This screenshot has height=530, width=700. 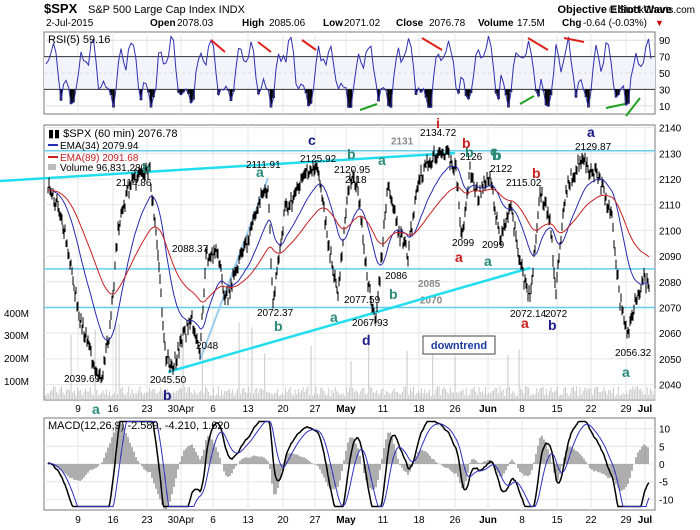 What do you see at coordinates (383, 520) in the screenshot?
I see `x-tick-label-bottom: 11` at bounding box center [383, 520].